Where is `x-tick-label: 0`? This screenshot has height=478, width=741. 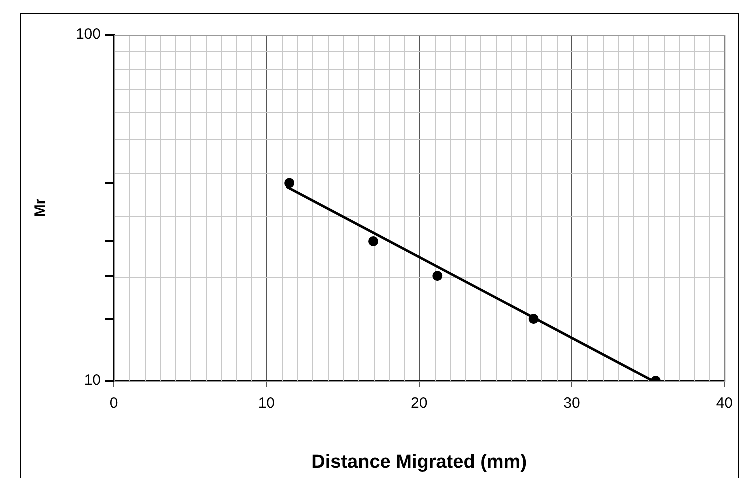 x-tick-label: 0 is located at coordinates (114, 403).